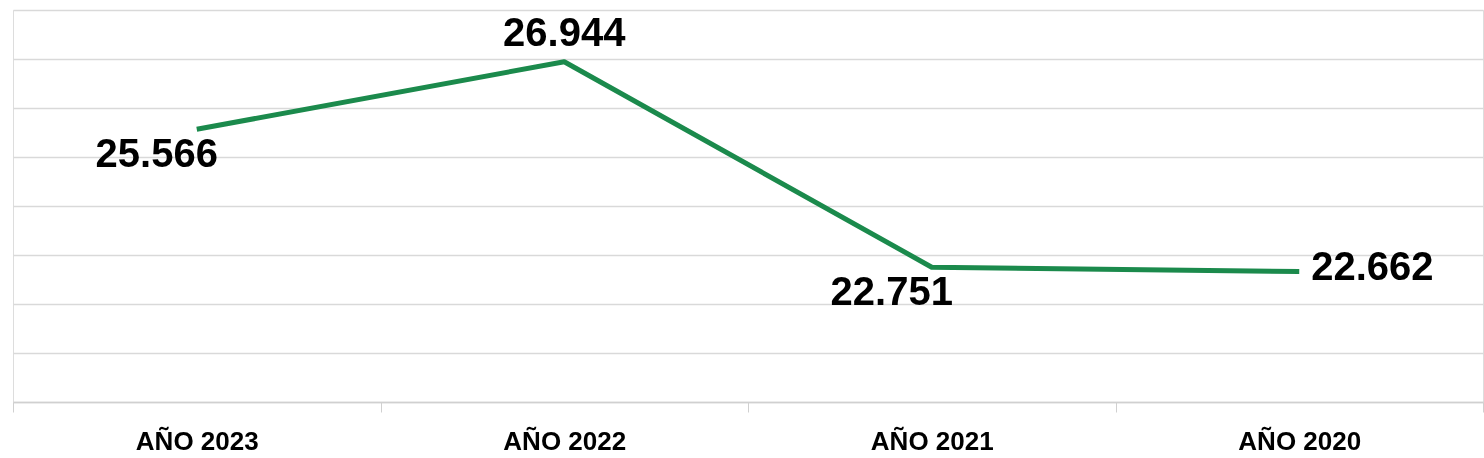 This screenshot has width=1484, height=458. What do you see at coordinates (197, 440) in the screenshot?
I see `x-tick-label: AÑO 2023` at bounding box center [197, 440].